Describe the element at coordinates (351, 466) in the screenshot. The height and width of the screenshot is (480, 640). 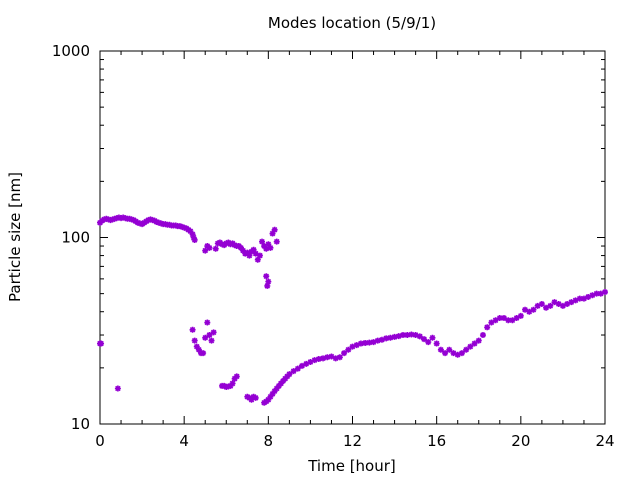
I see `x-axis-label: Time [hour]` at that location.